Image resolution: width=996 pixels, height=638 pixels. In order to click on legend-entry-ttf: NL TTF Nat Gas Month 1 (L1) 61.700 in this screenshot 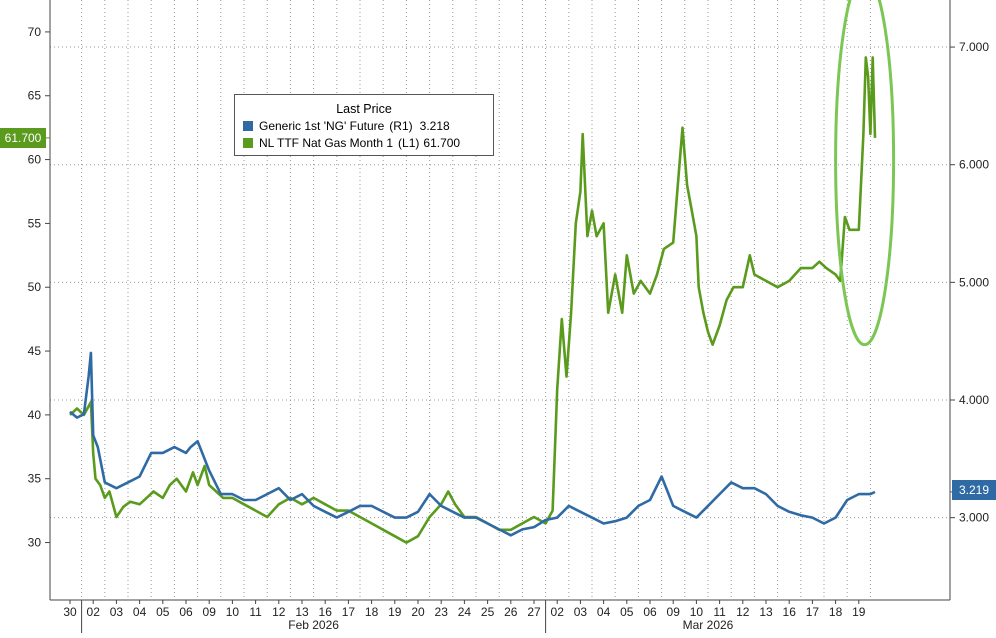, I will do `click(368, 143)`.